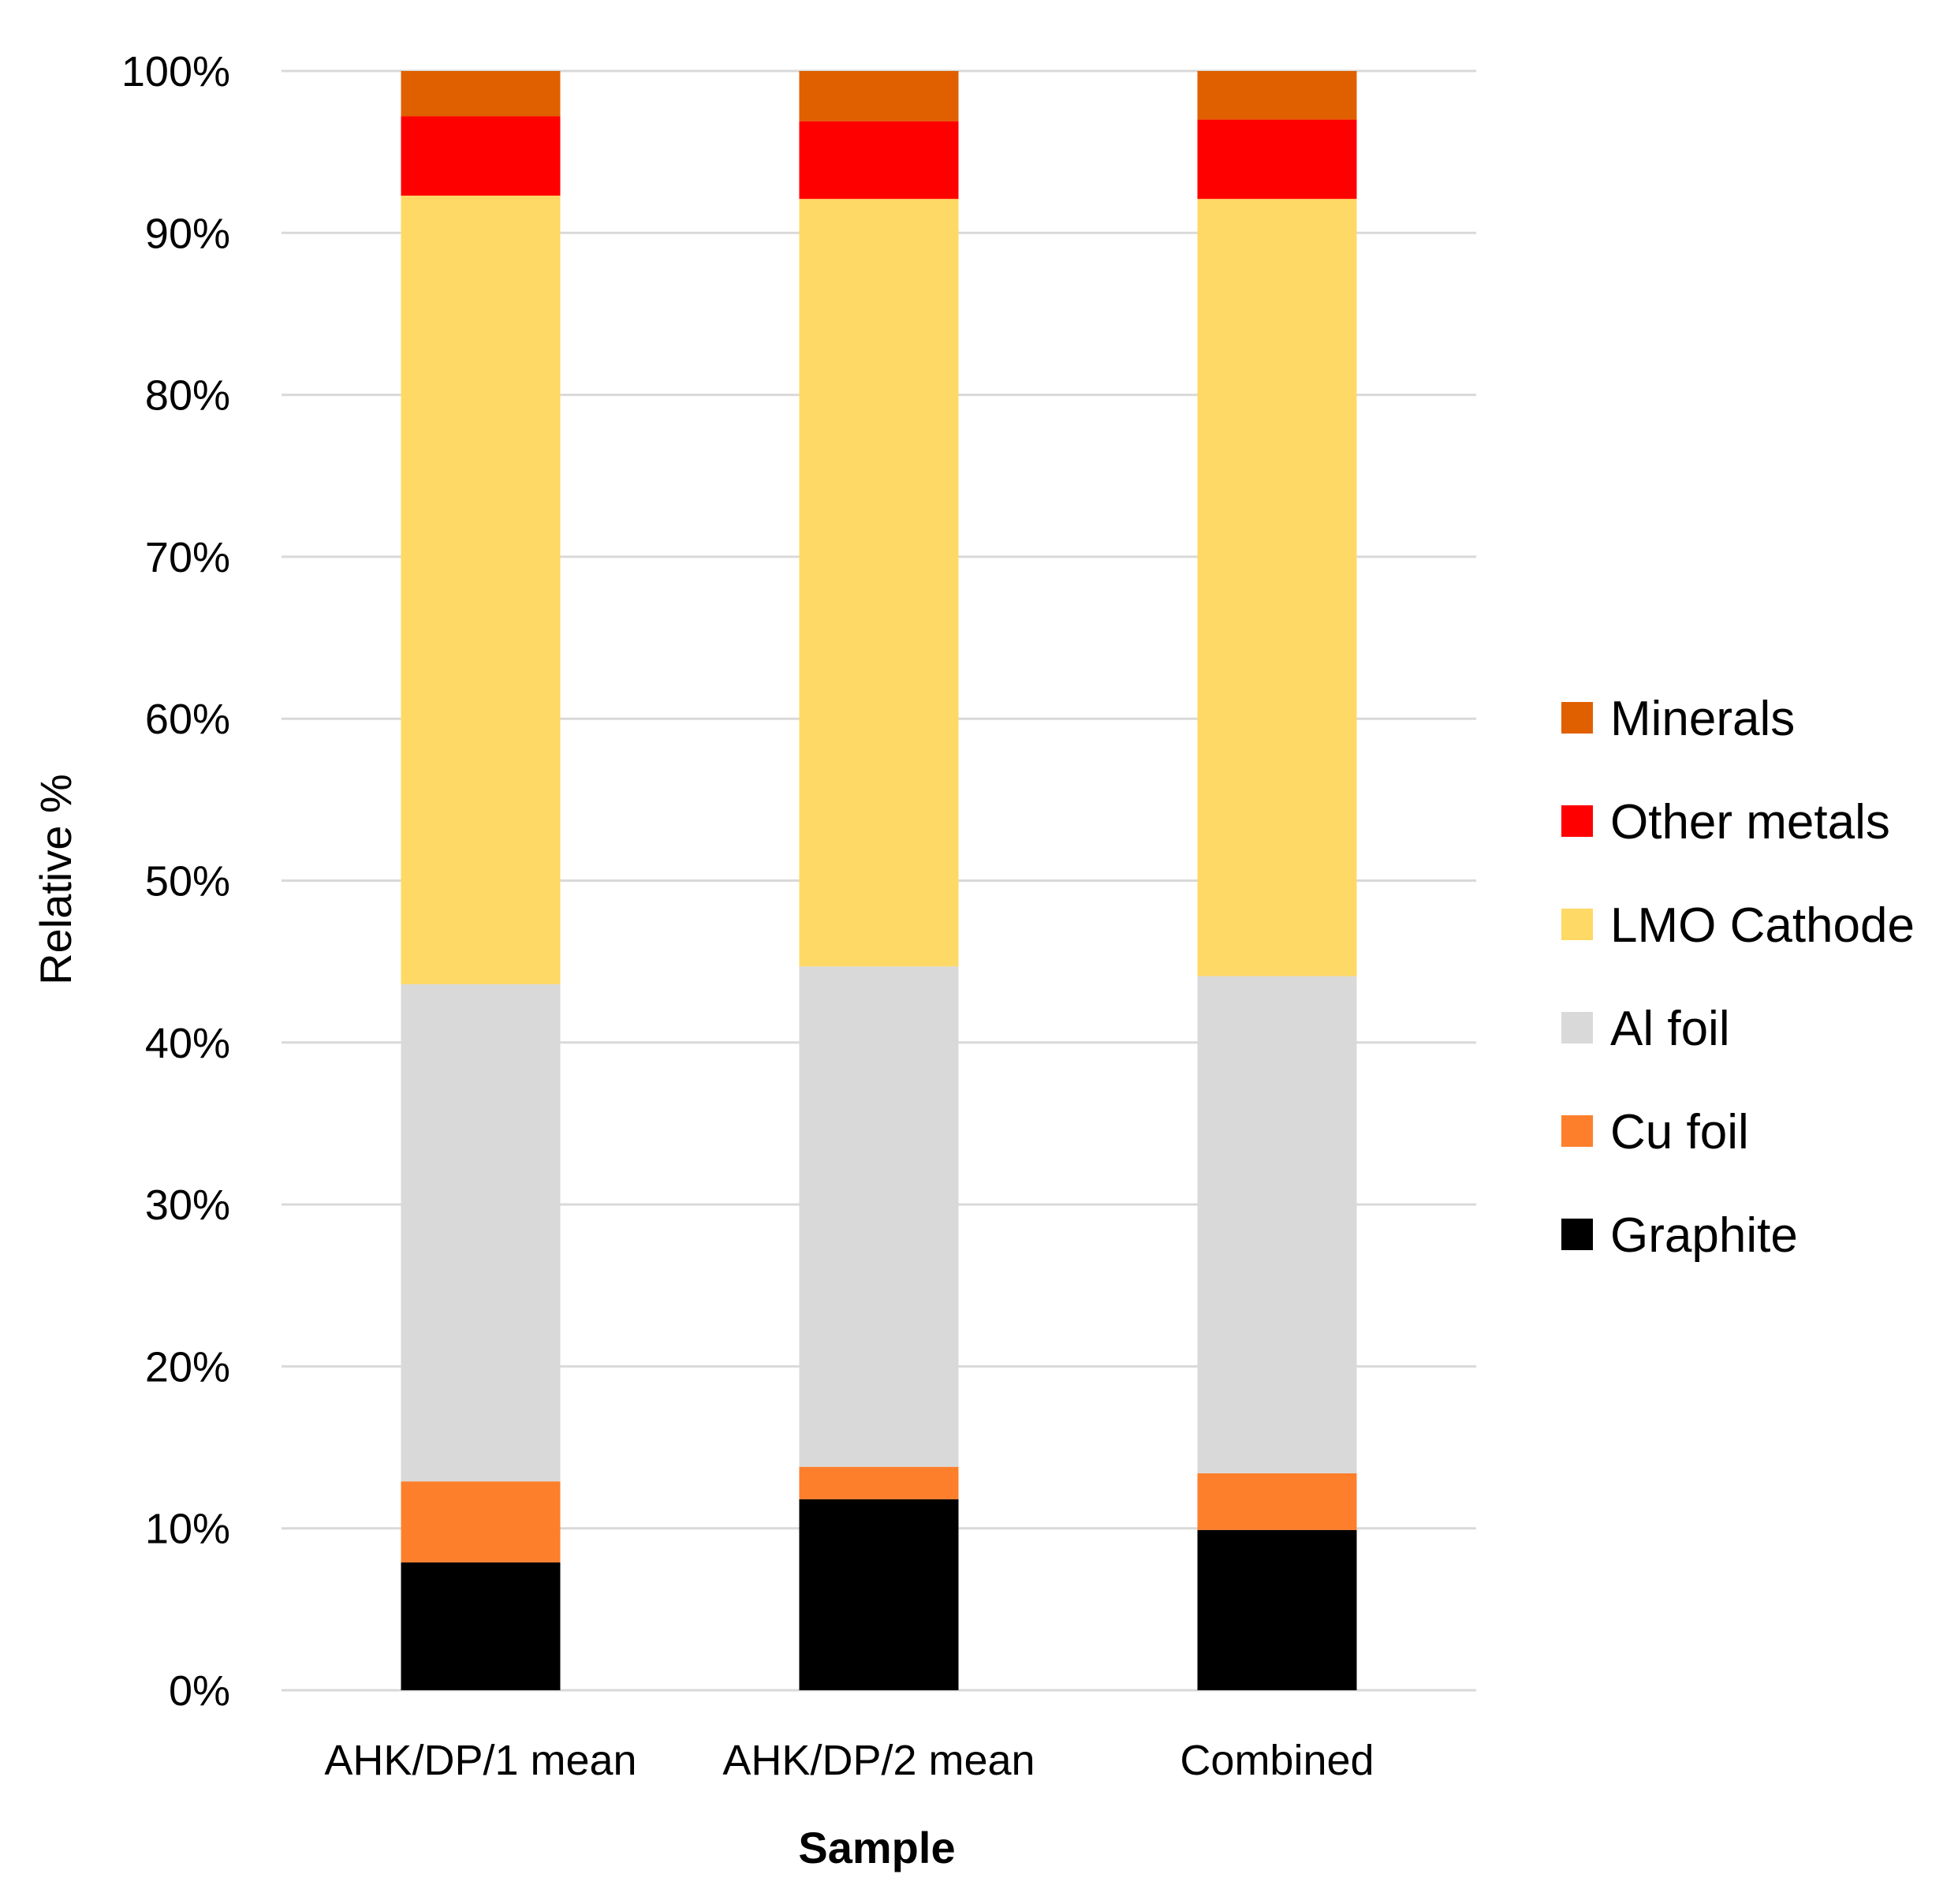 Image resolution: width=1958 pixels, height=1904 pixels. Describe the element at coordinates (55, 879) in the screenshot. I see `y-axis-title: Relative %` at that location.